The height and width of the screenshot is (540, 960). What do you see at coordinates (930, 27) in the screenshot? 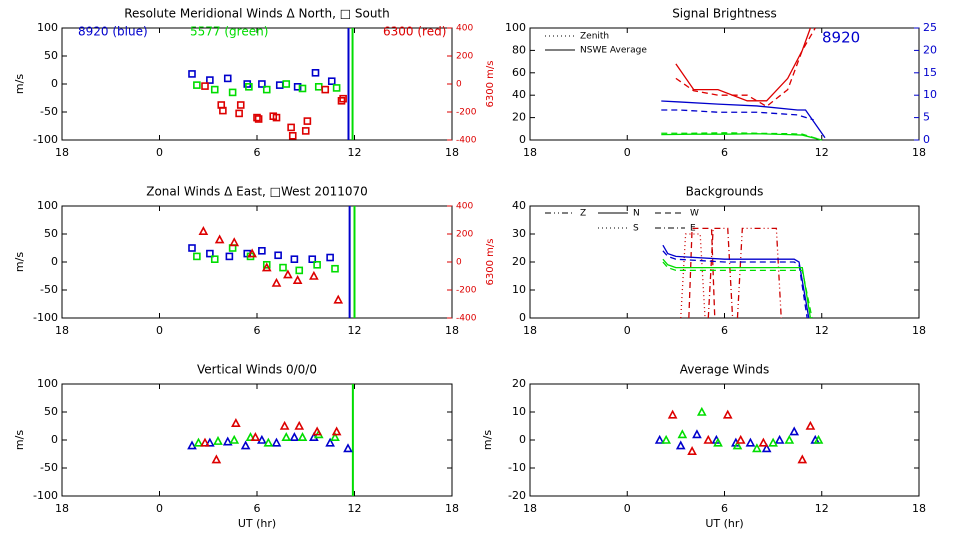
I see `y2-tick-label: 25` at bounding box center [930, 27].